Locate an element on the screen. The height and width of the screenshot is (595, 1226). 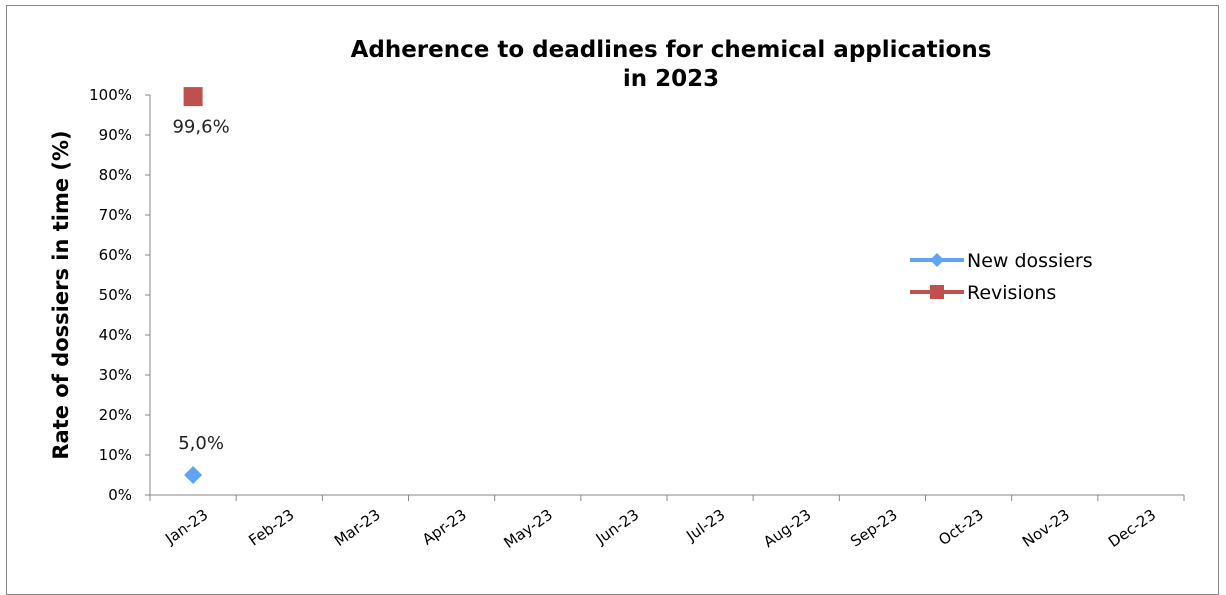
y-tick-label: 70% is located at coordinates (115, 215).